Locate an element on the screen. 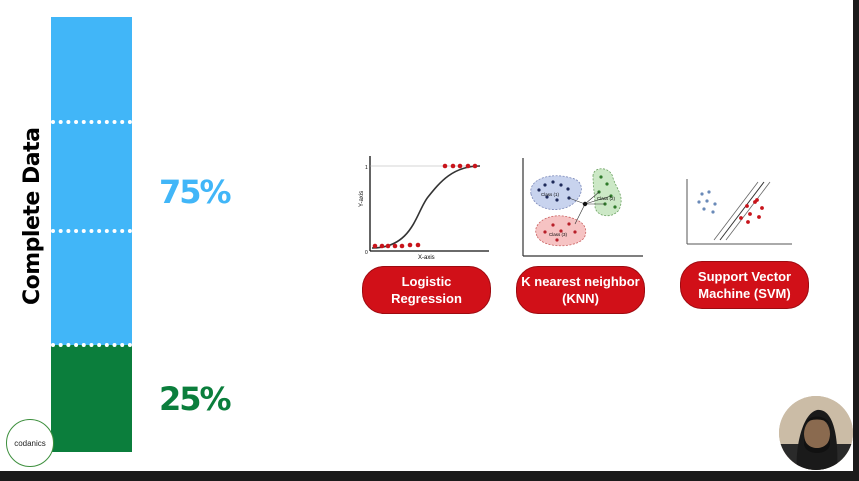  logistic-regression-line2: Regression is located at coordinates (426, 298).